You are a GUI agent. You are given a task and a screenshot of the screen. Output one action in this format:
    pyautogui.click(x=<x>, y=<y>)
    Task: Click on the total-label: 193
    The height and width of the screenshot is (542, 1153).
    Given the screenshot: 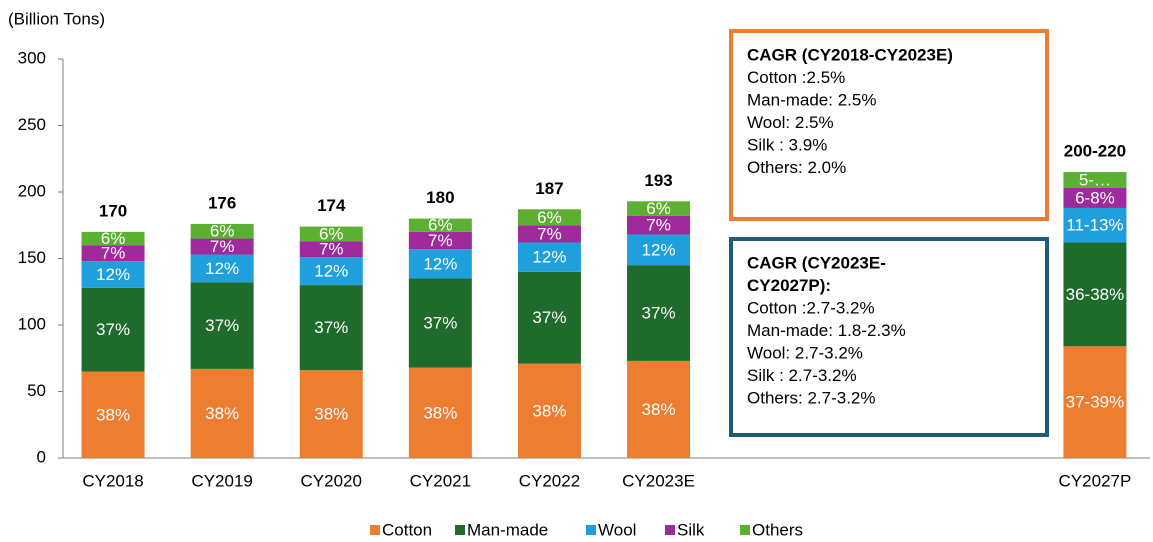 What is the action you would take?
    pyautogui.click(x=658, y=180)
    